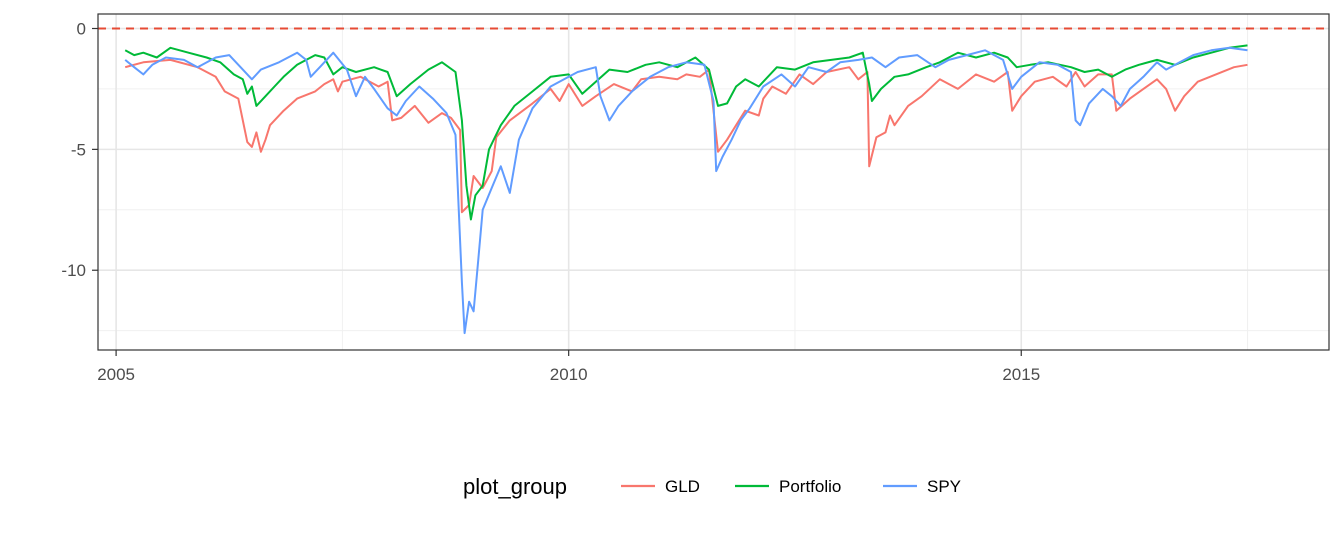 Image resolution: width=1344 pixels, height=537 pixels. What do you see at coordinates (1021, 374) in the screenshot?
I see `x-tick-label: 2015` at bounding box center [1021, 374].